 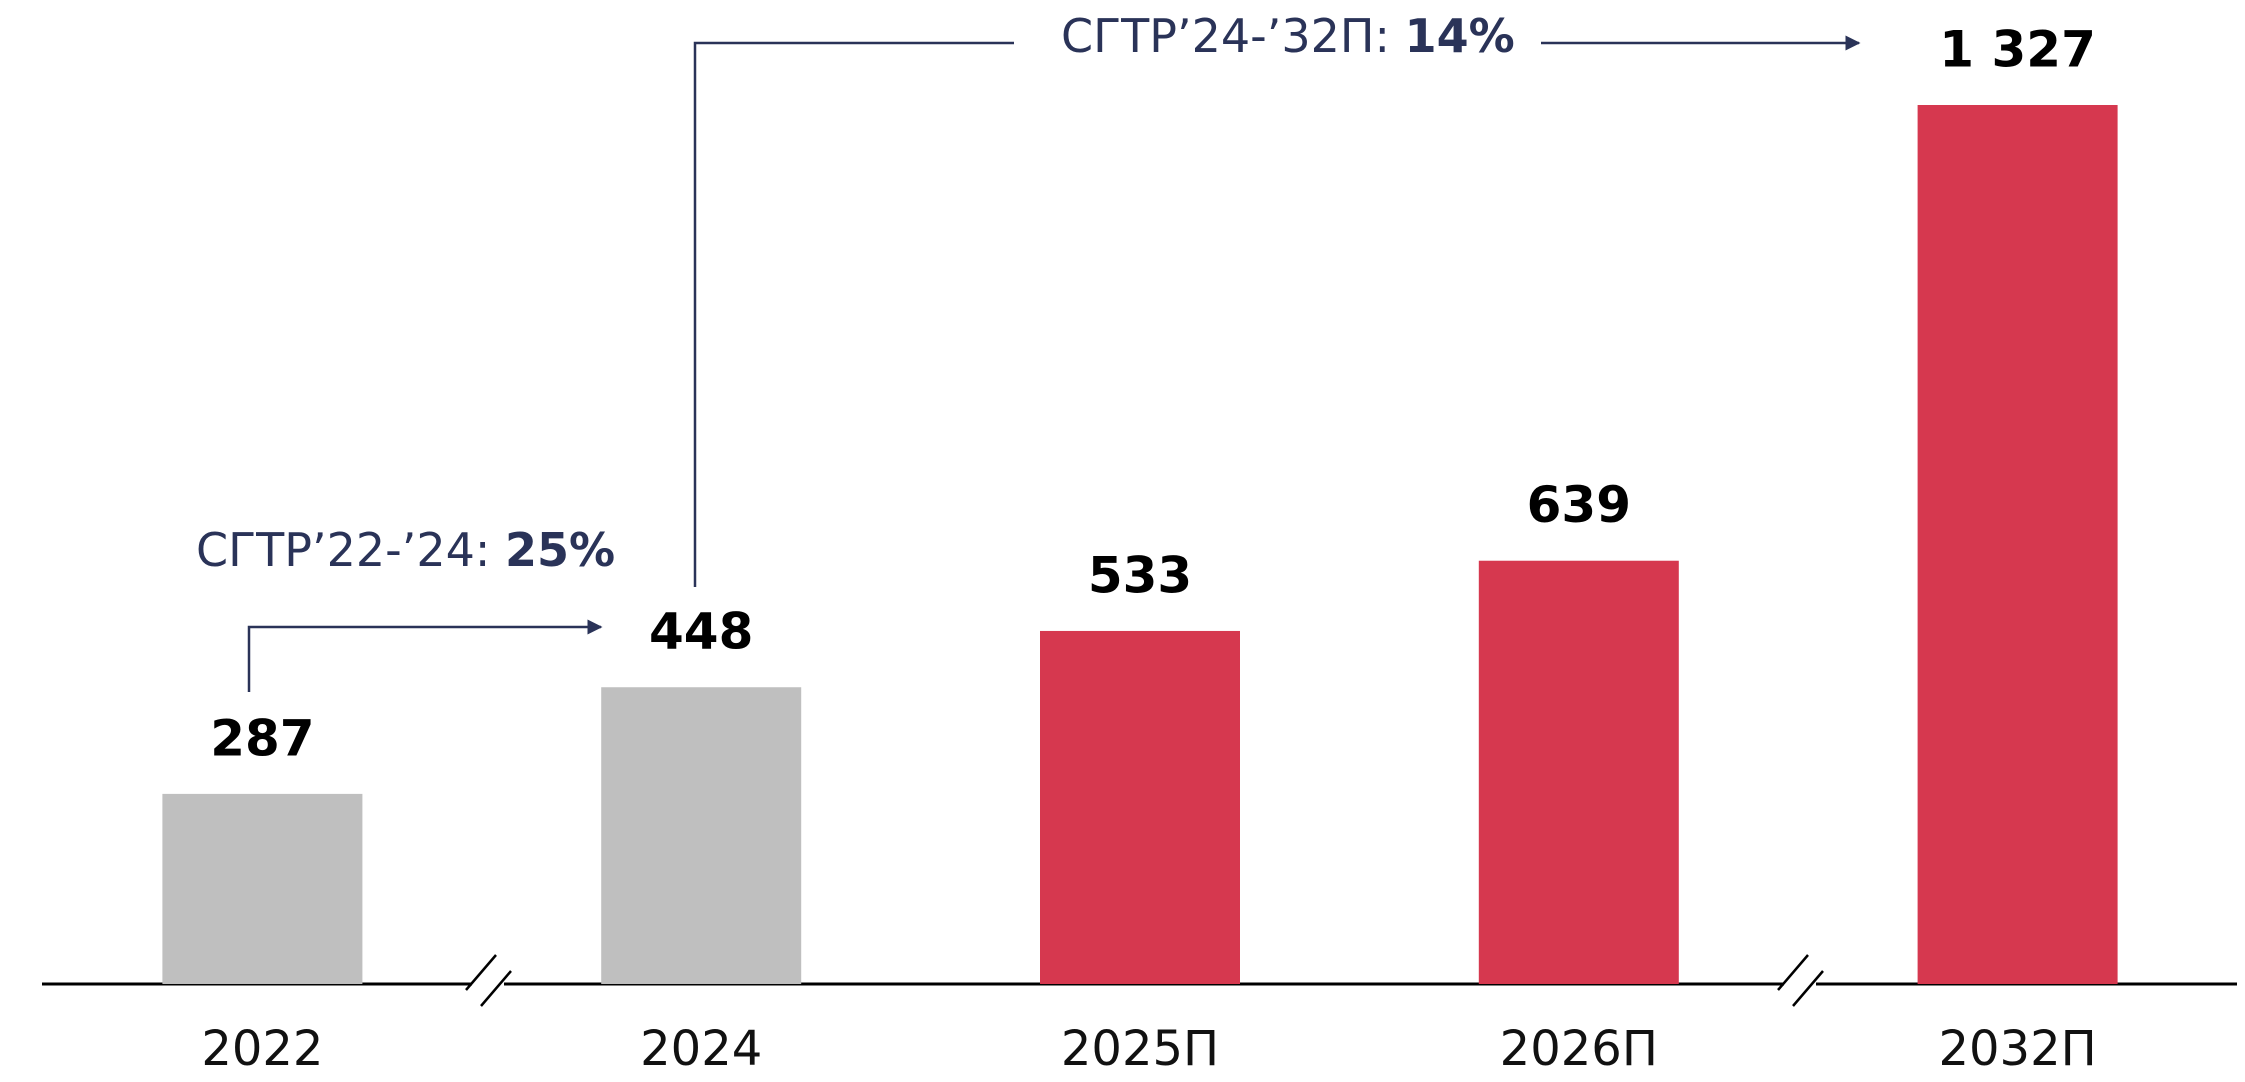 What do you see at coordinates (2017, 50) in the screenshot?
I see `value-label: 1 327` at bounding box center [2017, 50].